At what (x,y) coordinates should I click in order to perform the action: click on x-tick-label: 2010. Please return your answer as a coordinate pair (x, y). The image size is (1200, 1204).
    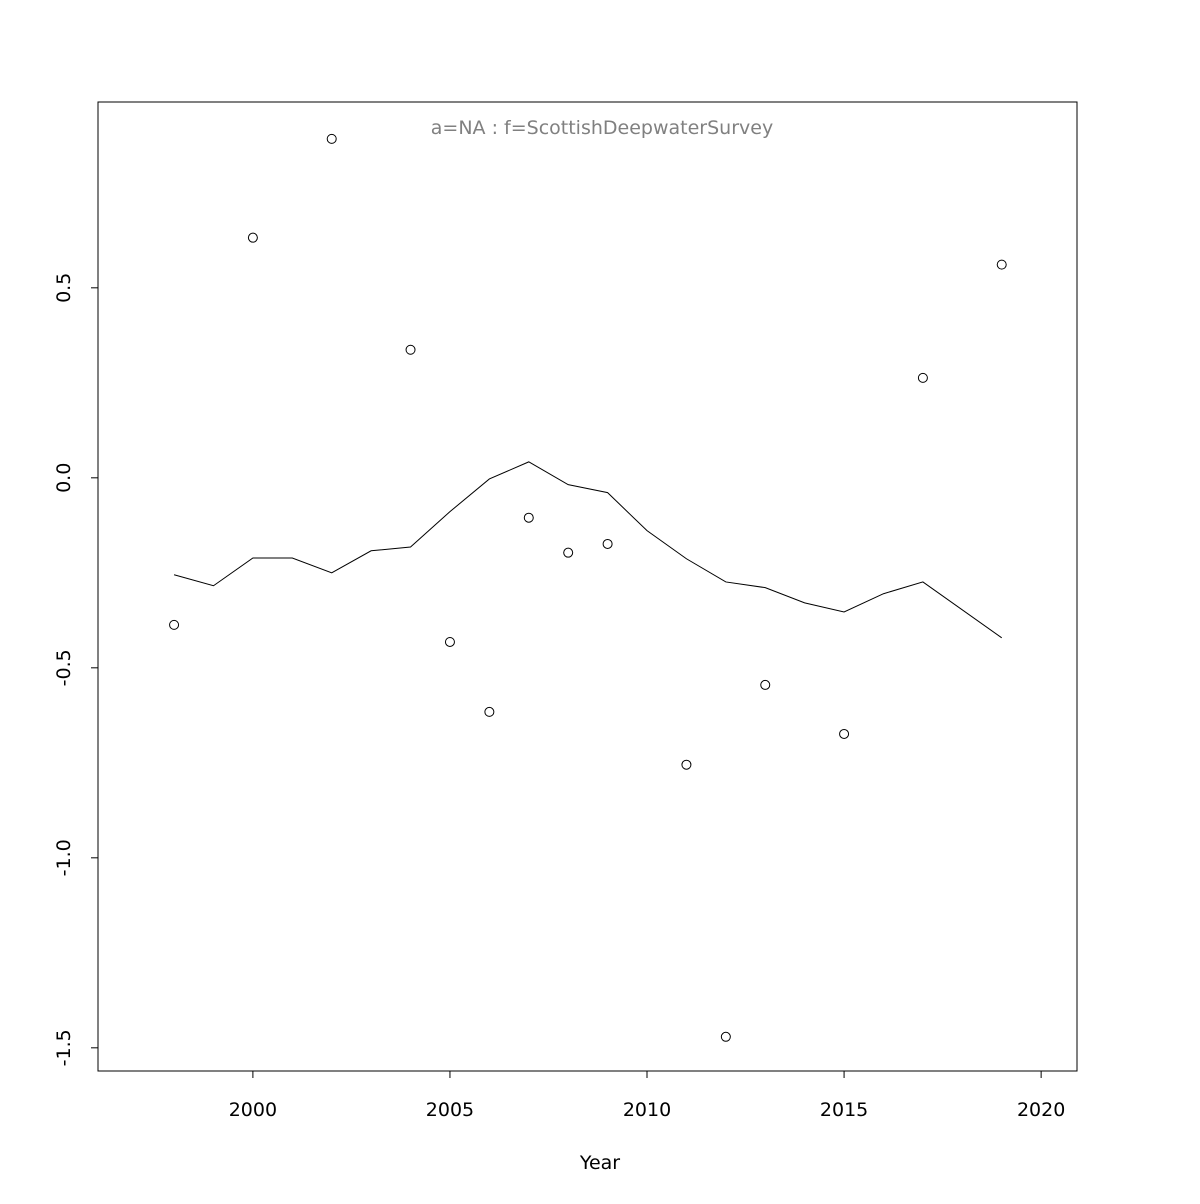
    Looking at the image, I should click on (647, 1110).